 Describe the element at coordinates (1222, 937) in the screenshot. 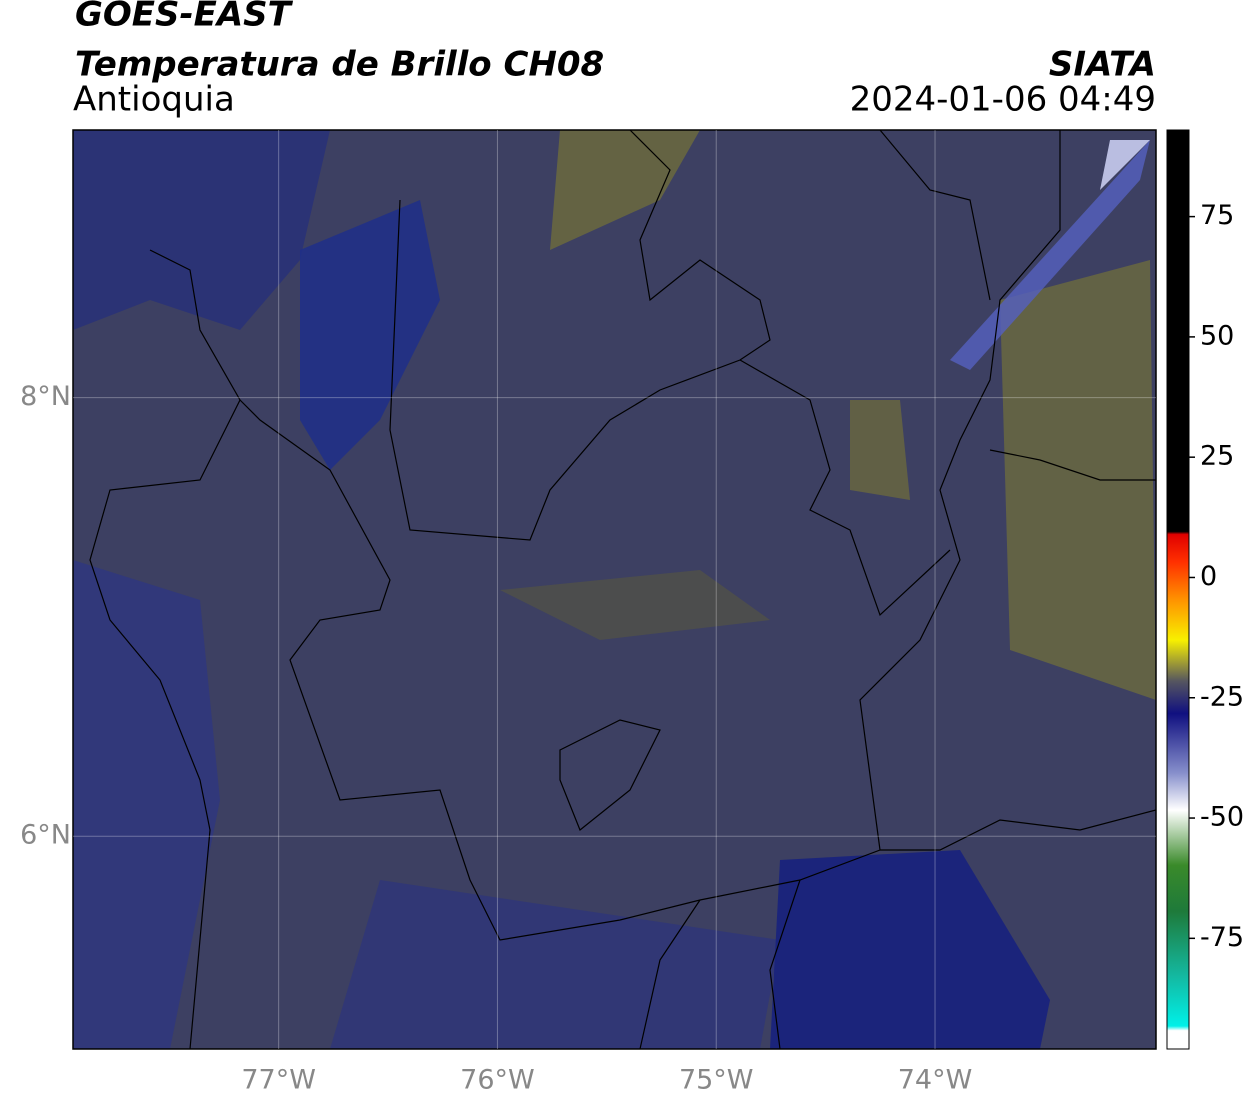

I see `colorbar-tick-label: -75` at that location.